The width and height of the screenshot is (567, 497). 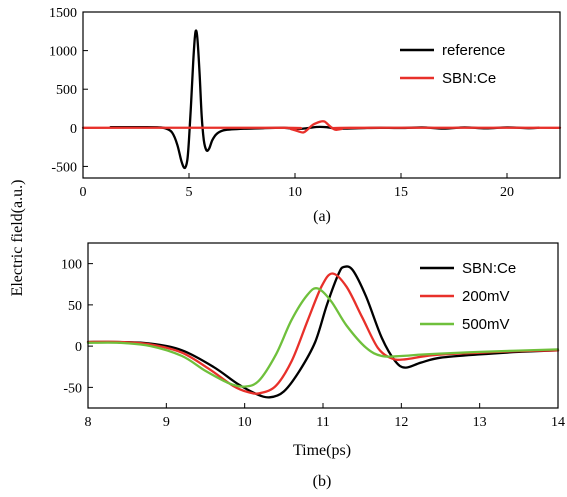 I want to click on legend-label: 200mV, so click(x=486, y=296).